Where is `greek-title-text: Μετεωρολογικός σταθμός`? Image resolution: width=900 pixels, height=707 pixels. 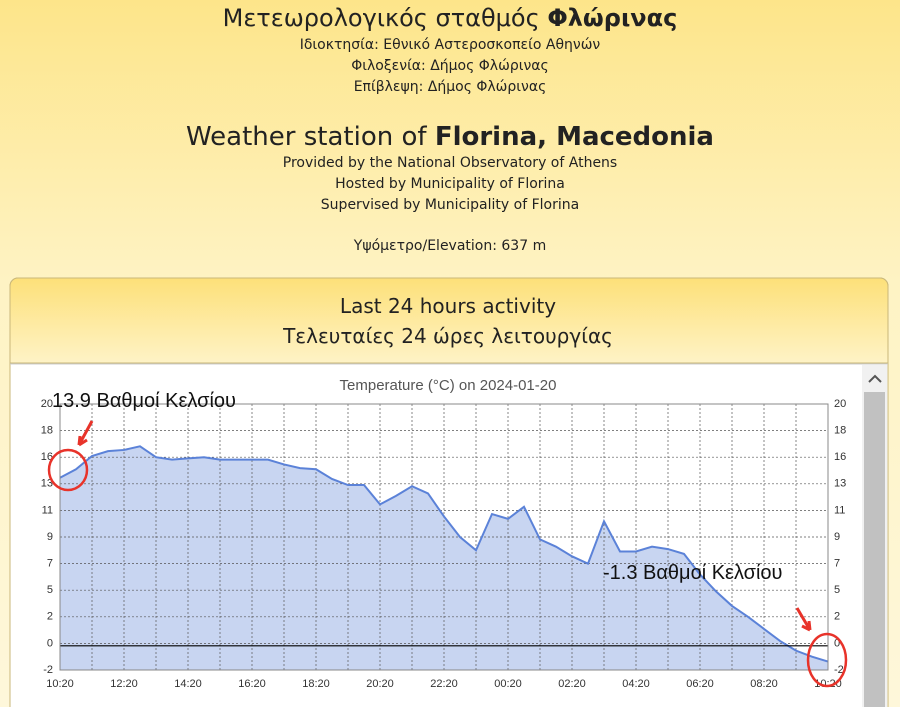
greek-title-text: Μετεωρολογικός σταθμός is located at coordinates (381, 18).